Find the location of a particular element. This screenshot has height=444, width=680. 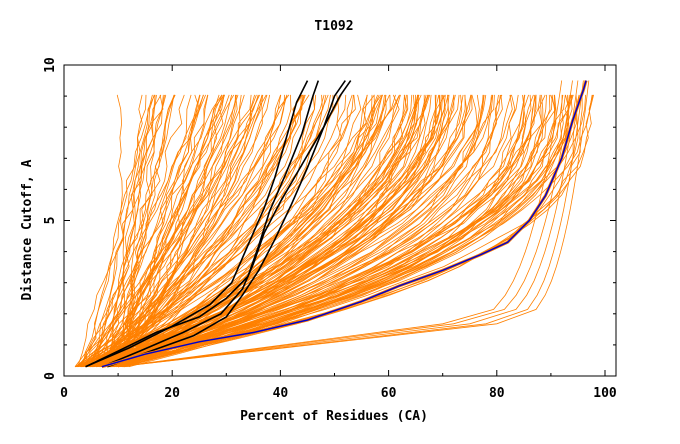

x-tick-label: 0 is located at coordinates (64, 393).